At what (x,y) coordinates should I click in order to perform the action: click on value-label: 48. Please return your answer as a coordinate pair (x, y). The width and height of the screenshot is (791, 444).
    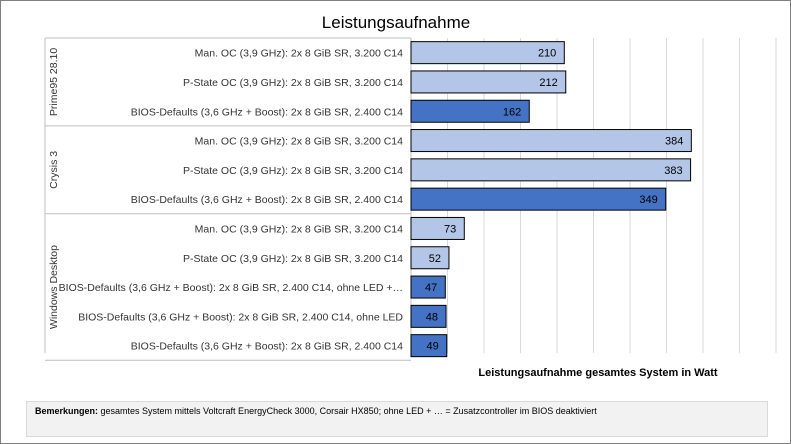
    Looking at the image, I should click on (432, 317).